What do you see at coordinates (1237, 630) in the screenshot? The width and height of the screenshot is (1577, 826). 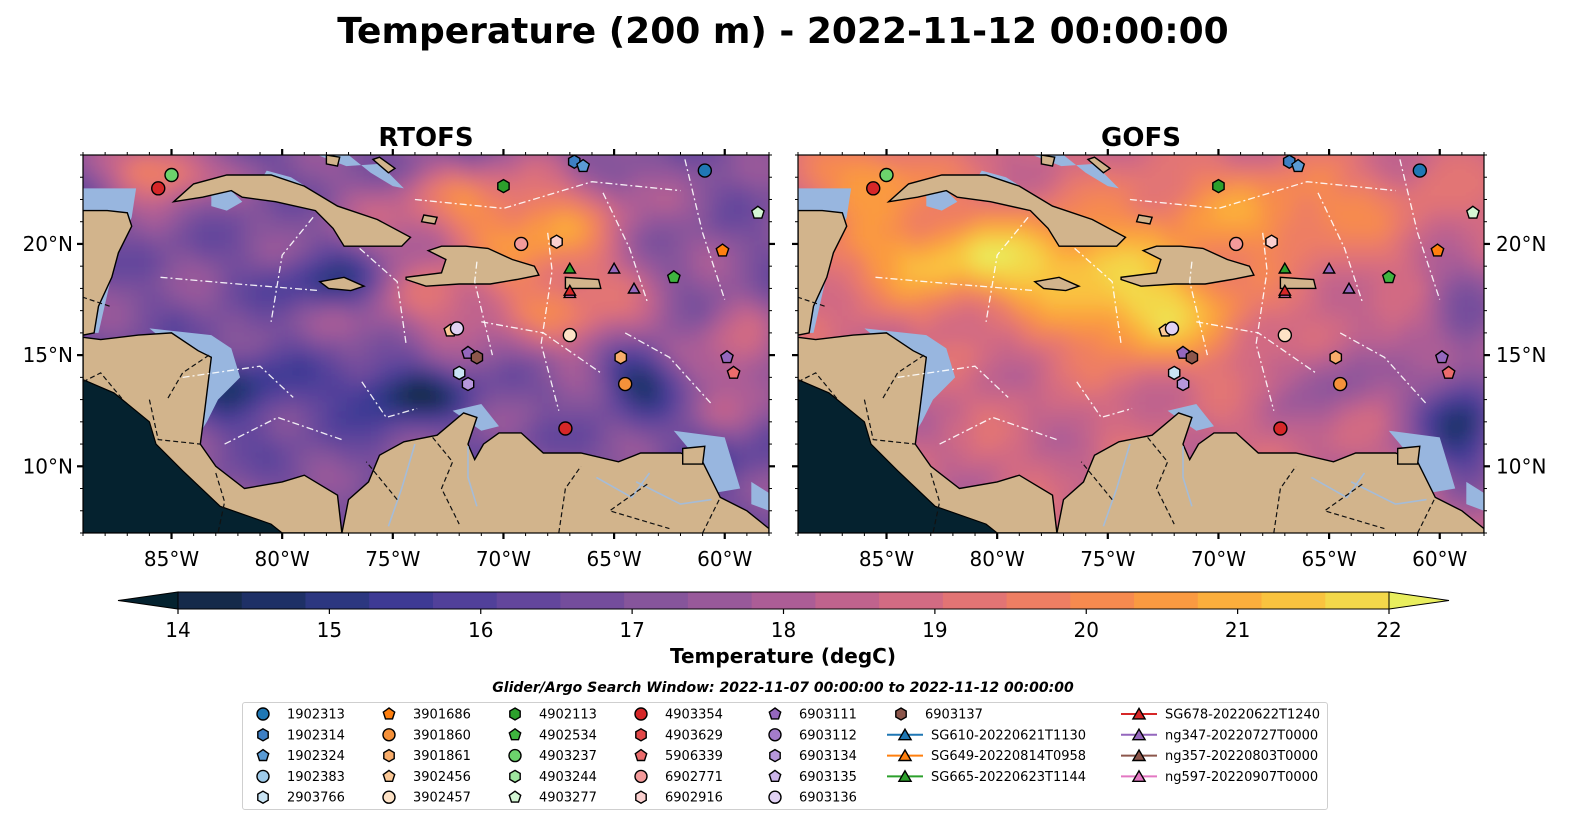 I see `colorbar-tick-label: 21` at bounding box center [1237, 630].